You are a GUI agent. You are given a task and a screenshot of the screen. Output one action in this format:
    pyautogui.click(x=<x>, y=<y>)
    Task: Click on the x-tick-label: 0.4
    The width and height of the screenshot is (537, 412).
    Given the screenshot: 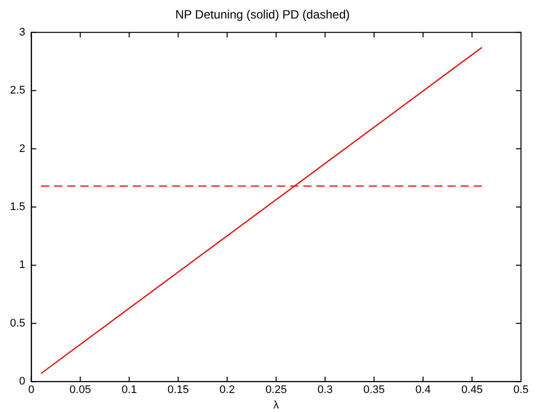 What is the action you would take?
    pyautogui.click(x=423, y=390)
    